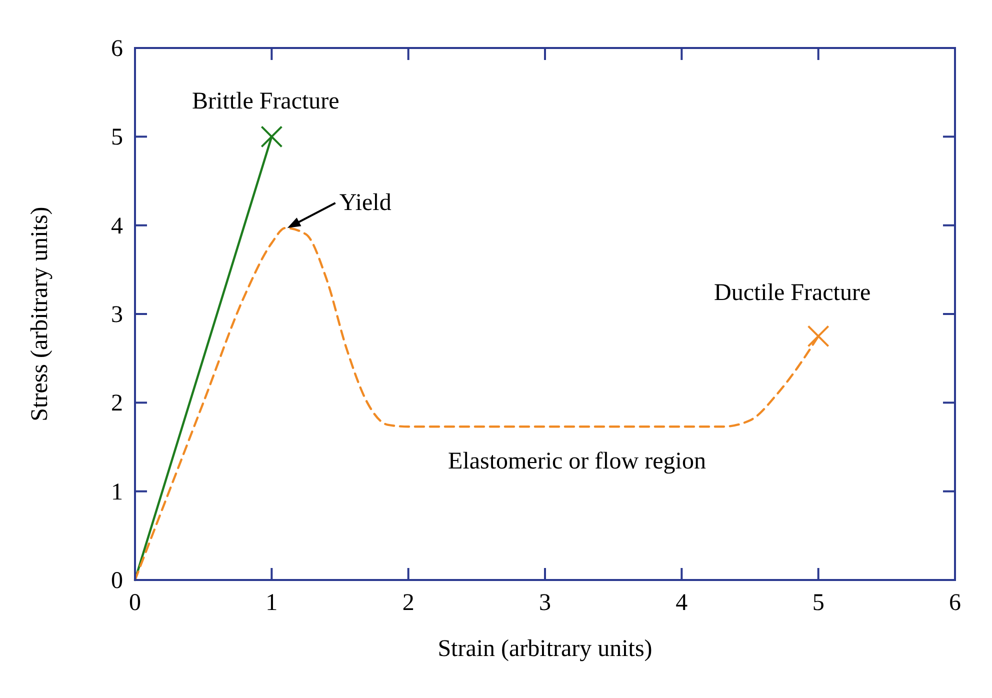 The width and height of the screenshot is (992, 698). What do you see at coordinates (117, 226) in the screenshot?
I see `y-tick-label: 4` at bounding box center [117, 226].